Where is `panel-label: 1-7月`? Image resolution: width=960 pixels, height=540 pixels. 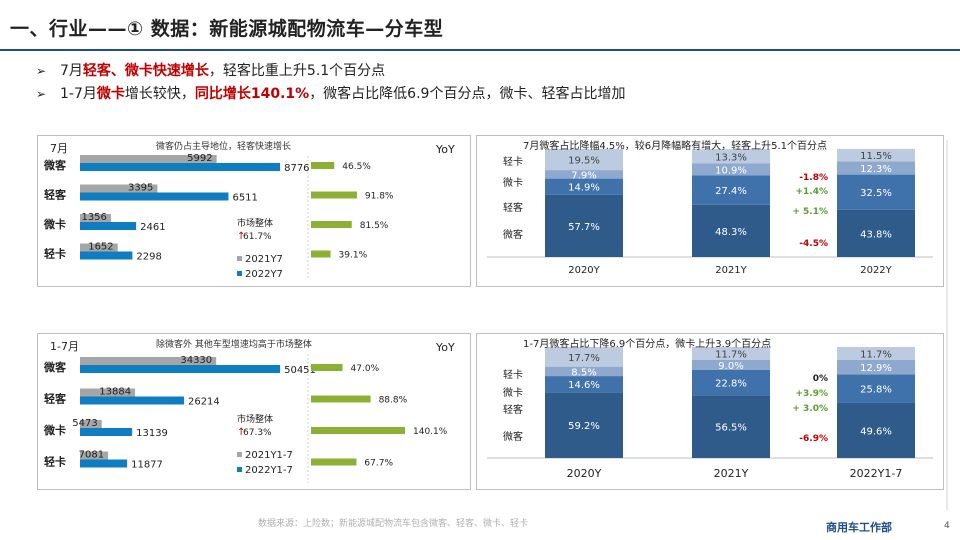
panel-label: 1-7月 is located at coordinates (64, 346).